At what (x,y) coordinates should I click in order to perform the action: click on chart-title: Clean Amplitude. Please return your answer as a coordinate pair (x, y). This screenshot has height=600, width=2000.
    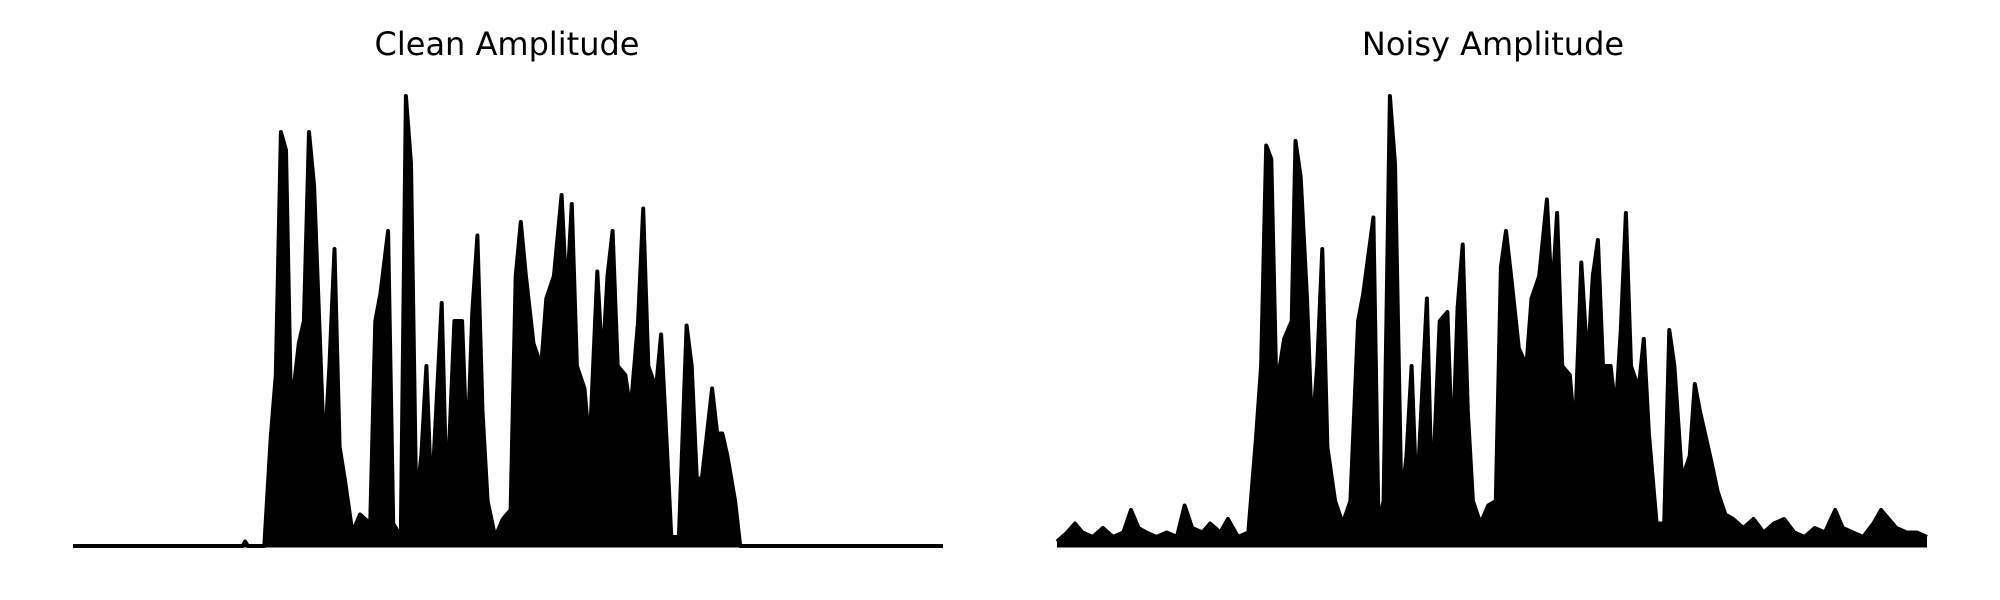
    Looking at the image, I should click on (507, 44).